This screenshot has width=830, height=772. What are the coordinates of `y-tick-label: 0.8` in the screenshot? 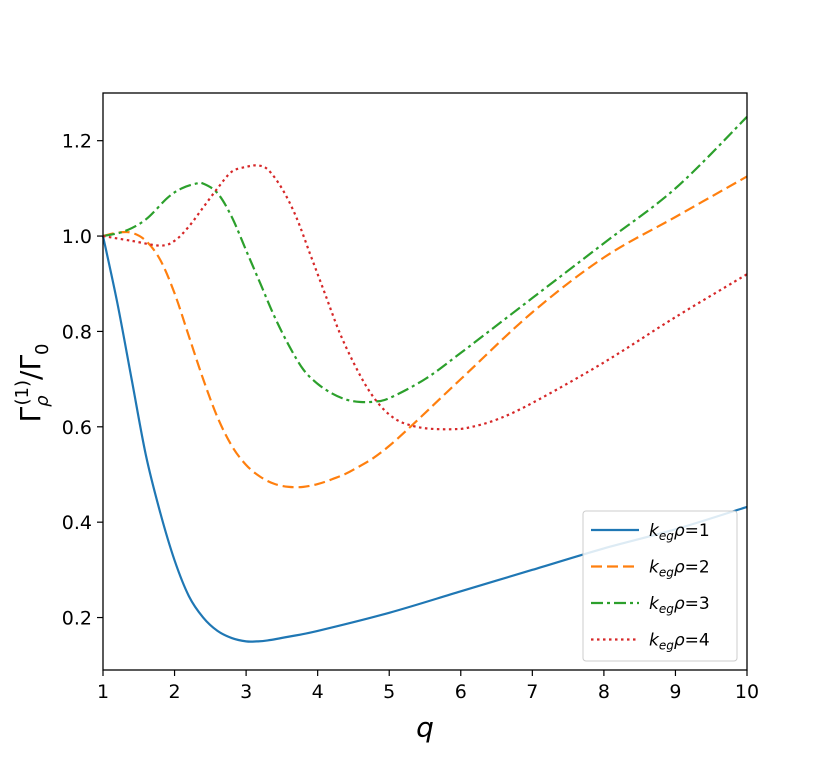 It's located at (77, 332).